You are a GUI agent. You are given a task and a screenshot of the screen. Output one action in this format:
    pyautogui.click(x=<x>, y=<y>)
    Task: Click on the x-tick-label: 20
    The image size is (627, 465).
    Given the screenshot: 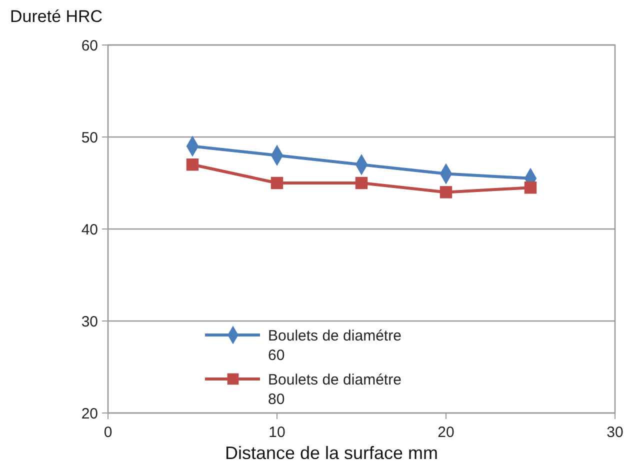 What is the action you would take?
    pyautogui.click(x=446, y=432)
    